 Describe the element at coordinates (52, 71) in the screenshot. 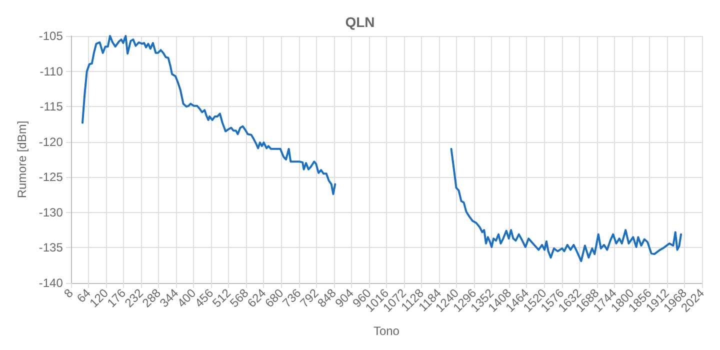

I see `y-tick-label: -110` at that location.